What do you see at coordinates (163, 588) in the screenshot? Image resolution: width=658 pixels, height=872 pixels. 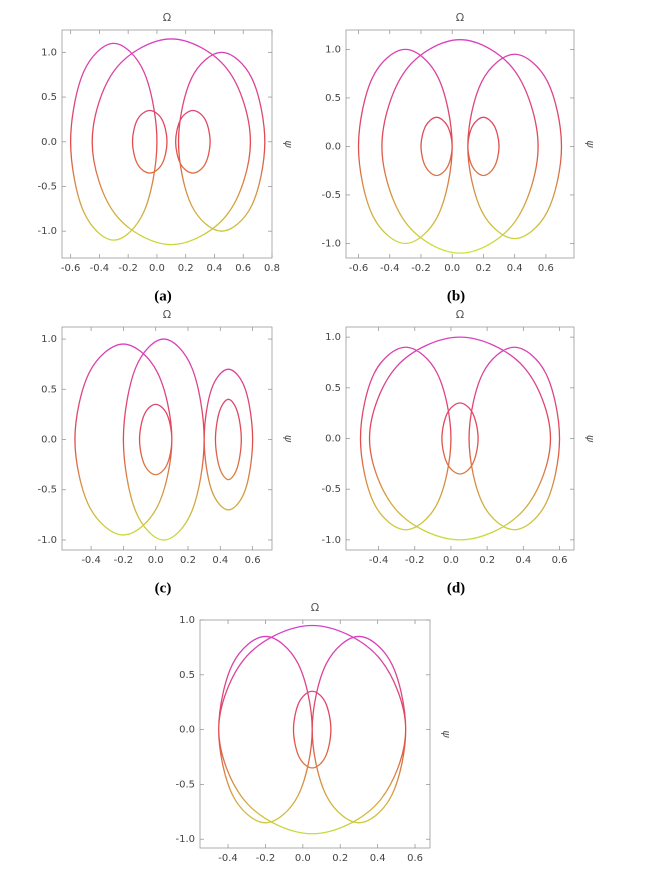 I see `panel-caption: (c)` at bounding box center [163, 588].